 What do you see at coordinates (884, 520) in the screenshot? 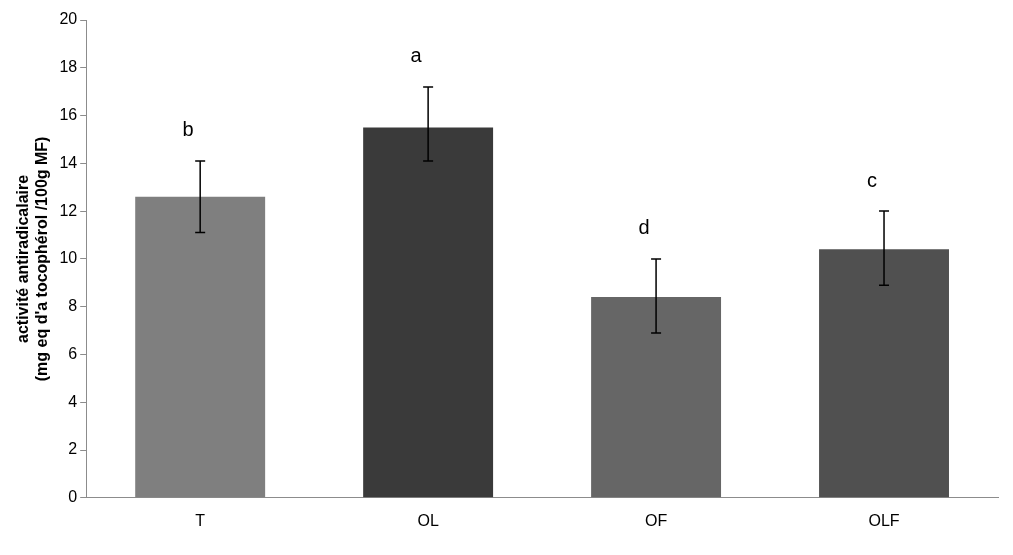
I see `x-tick-label: OLF` at bounding box center [884, 520].